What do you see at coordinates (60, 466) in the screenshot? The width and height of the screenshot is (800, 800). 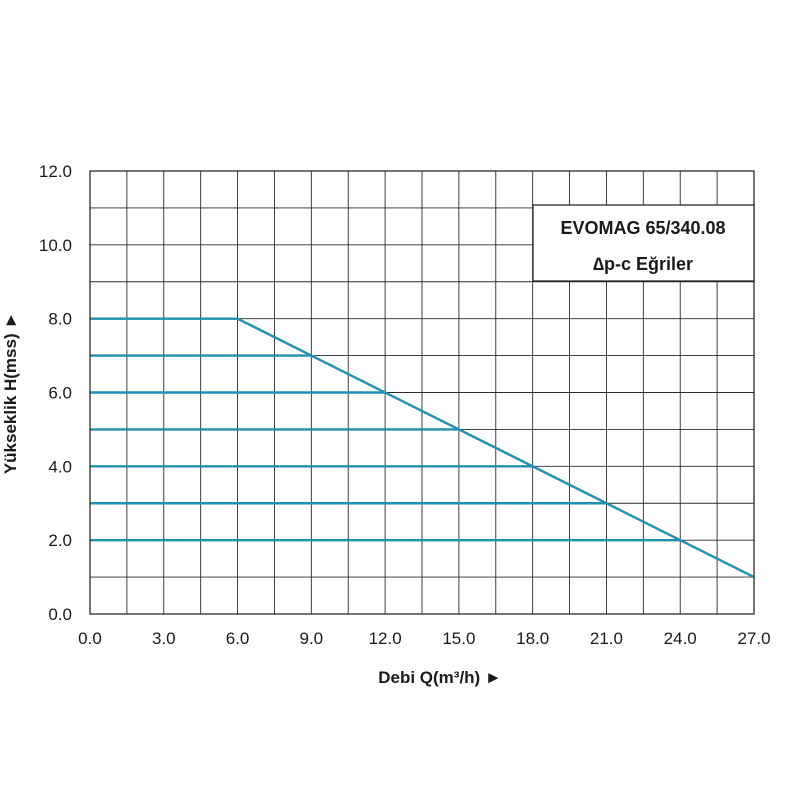 I see `y-tick-label: 4.0` at bounding box center [60, 466].